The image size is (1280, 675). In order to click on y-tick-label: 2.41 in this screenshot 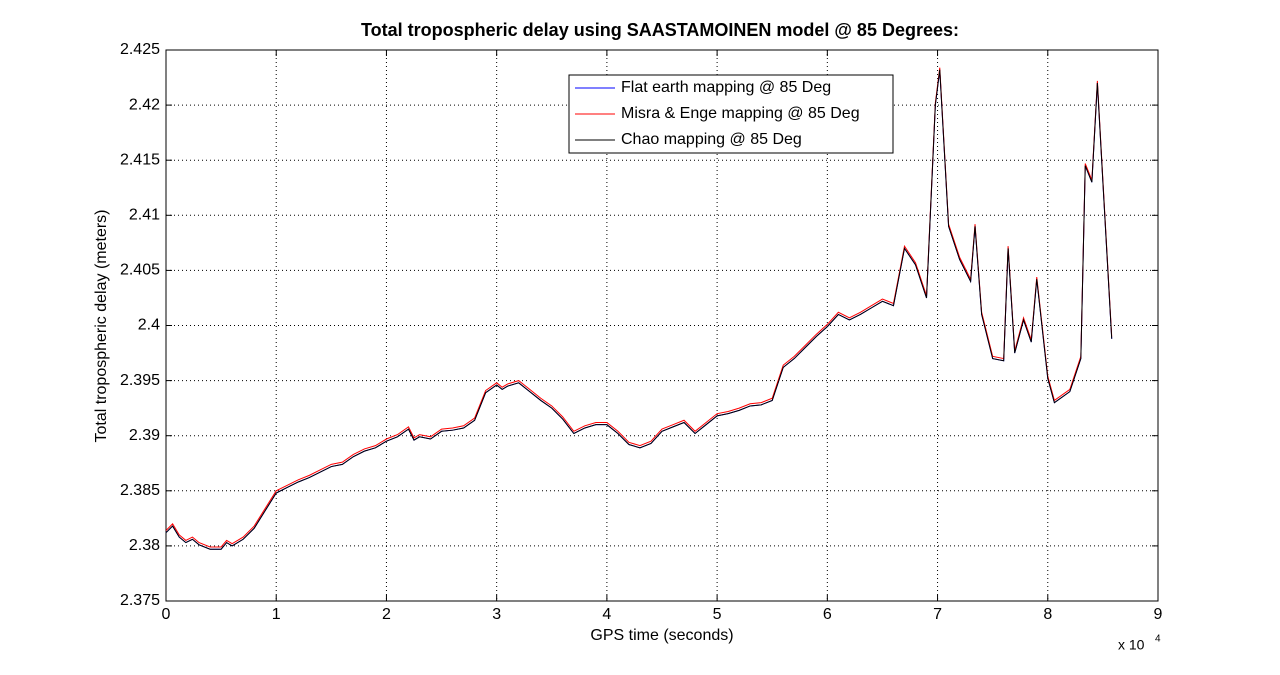, I will do `click(144, 215)`.